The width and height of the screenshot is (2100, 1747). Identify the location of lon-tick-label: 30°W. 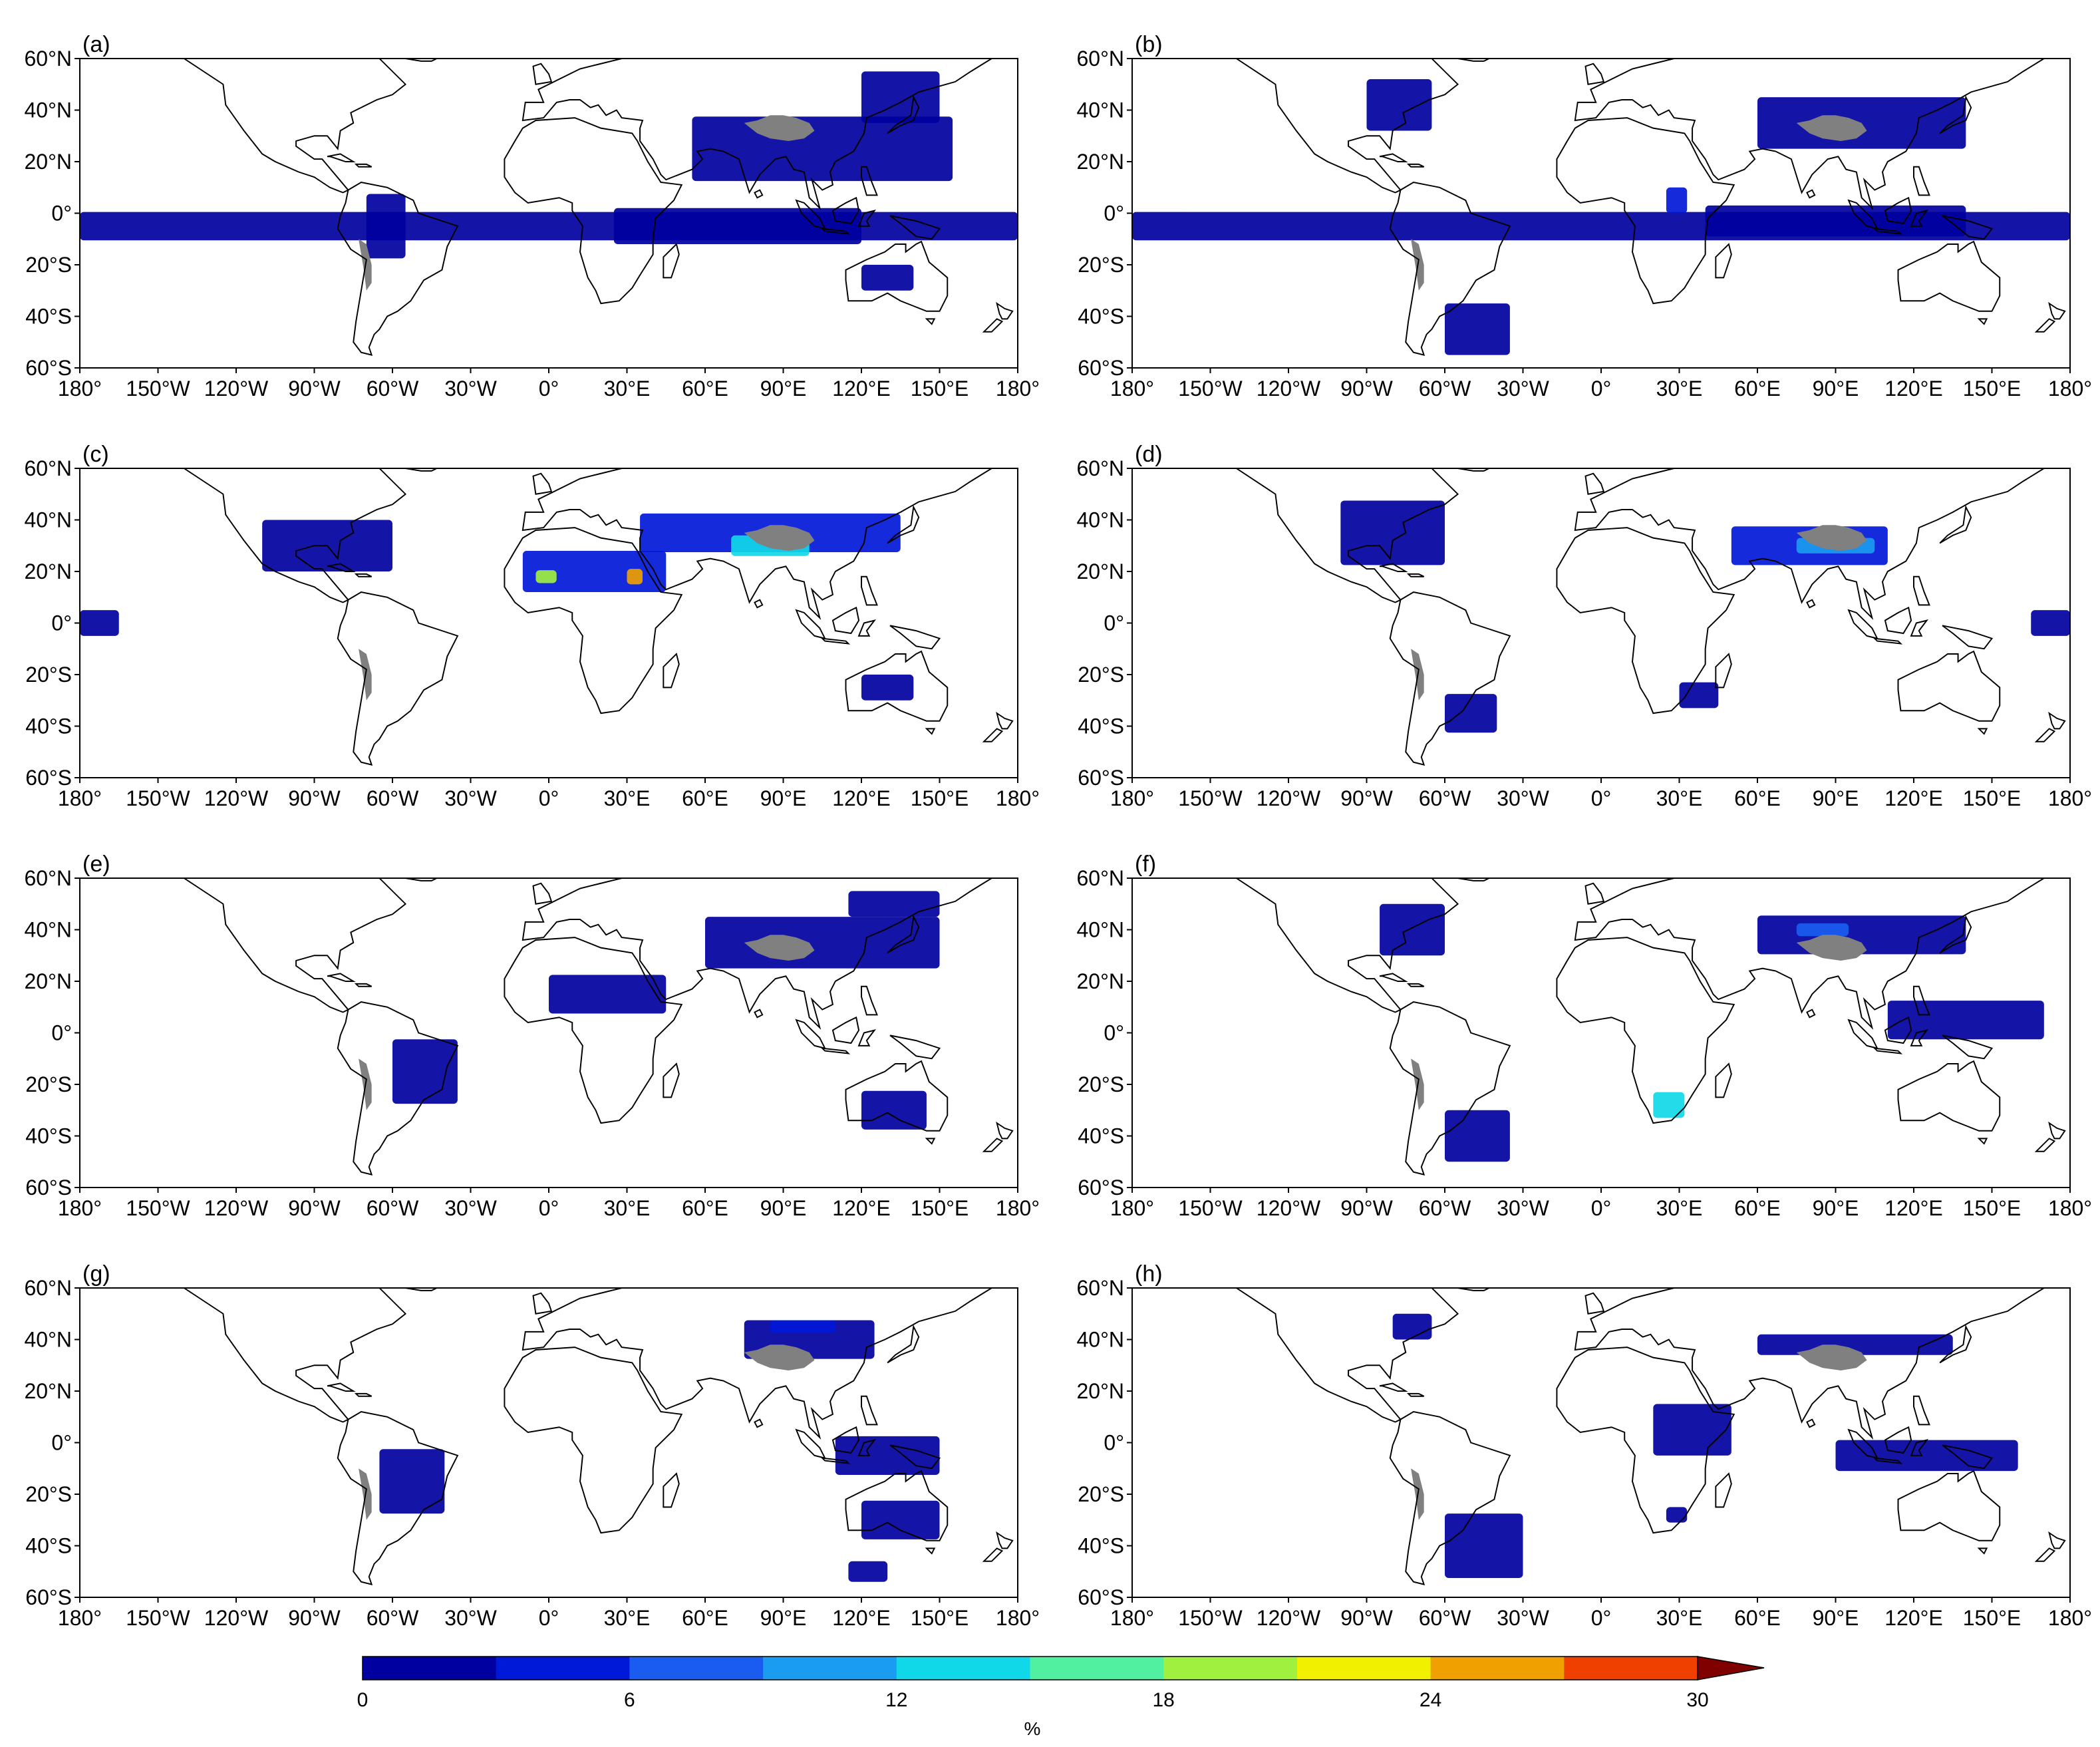
(1523, 1618).